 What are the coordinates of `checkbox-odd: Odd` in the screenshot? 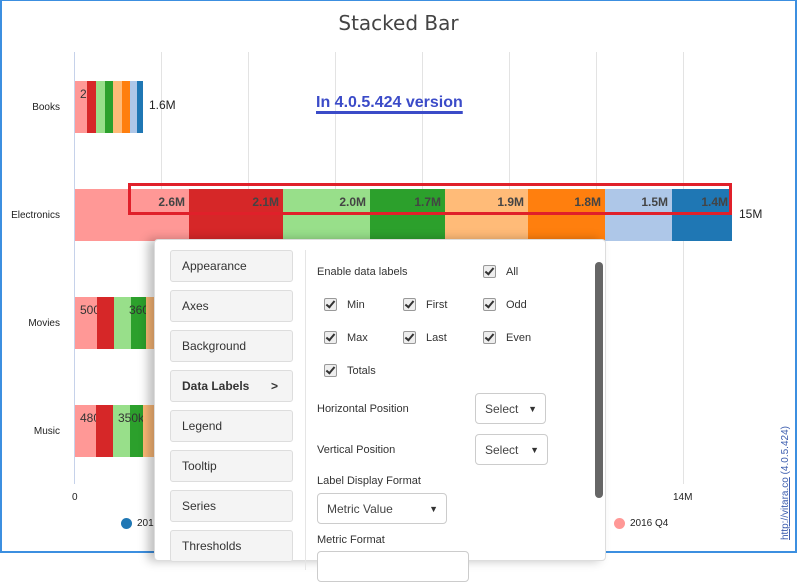 It's located at (505, 304).